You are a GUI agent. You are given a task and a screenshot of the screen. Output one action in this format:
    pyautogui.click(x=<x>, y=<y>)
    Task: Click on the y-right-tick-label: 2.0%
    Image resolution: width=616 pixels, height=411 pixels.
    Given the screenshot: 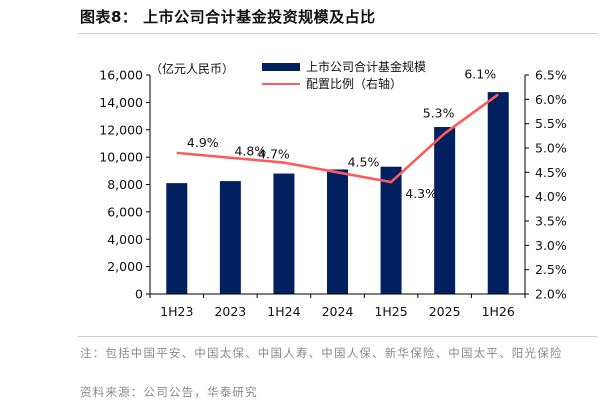 What is the action you would take?
    pyautogui.click(x=551, y=294)
    